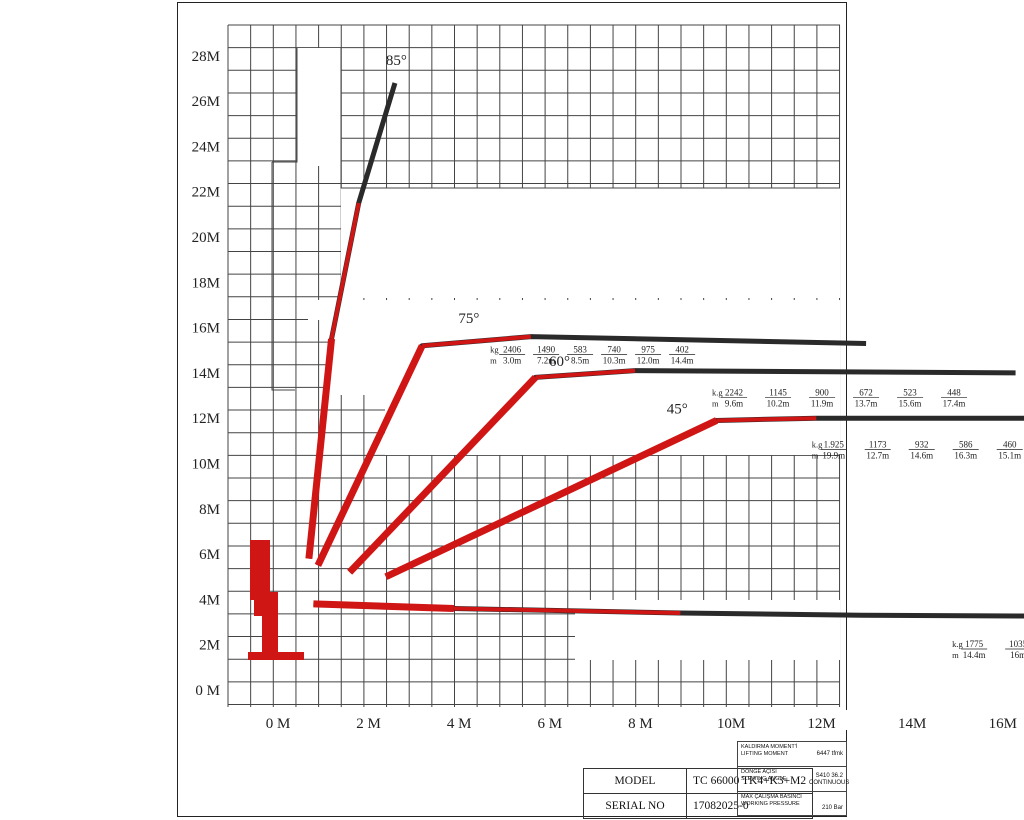  I want to click on crane-column, so click(270, 633).